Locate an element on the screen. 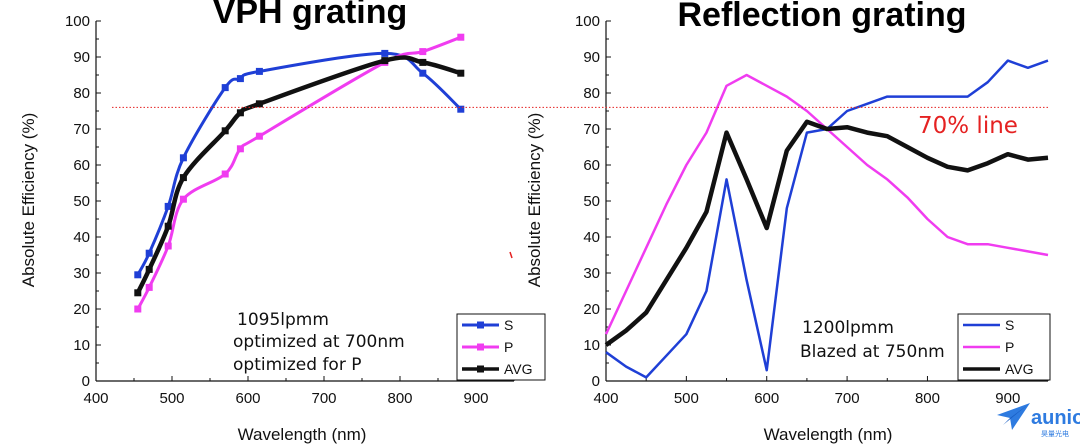  chart-title-vph: VPH grating is located at coordinates (310, 15).